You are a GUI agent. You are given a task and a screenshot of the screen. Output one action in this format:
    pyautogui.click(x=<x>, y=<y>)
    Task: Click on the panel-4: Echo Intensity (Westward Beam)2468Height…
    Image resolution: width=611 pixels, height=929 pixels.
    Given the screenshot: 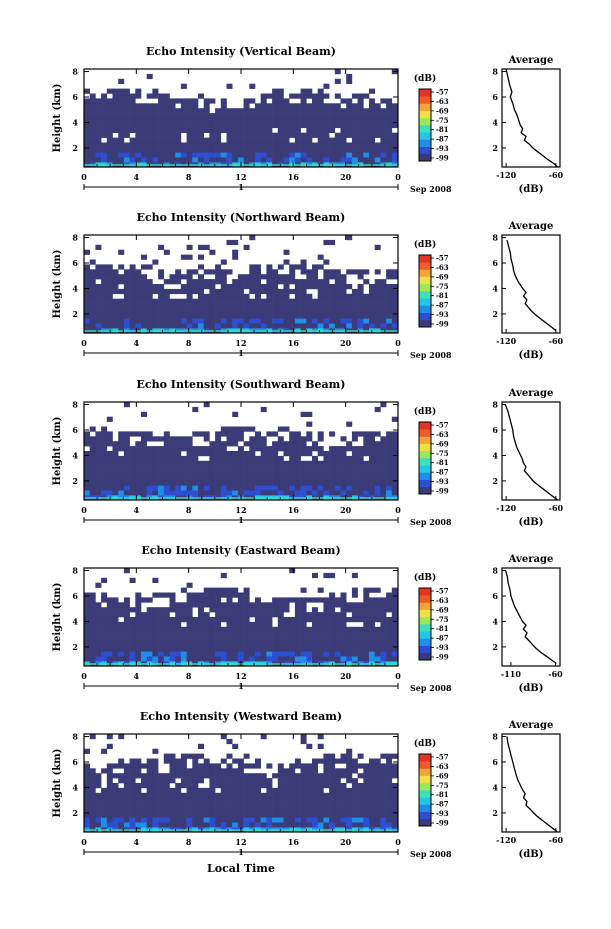 What is the action you would take?
    pyautogui.click(x=308, y=785)
    